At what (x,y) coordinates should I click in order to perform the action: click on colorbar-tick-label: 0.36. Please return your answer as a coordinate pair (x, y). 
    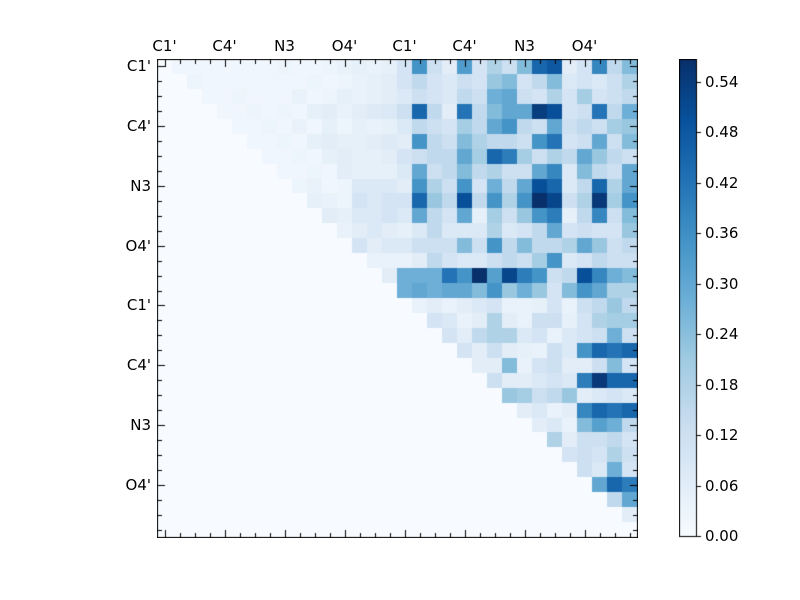
    Looking at the image, I should click on (722, 233).